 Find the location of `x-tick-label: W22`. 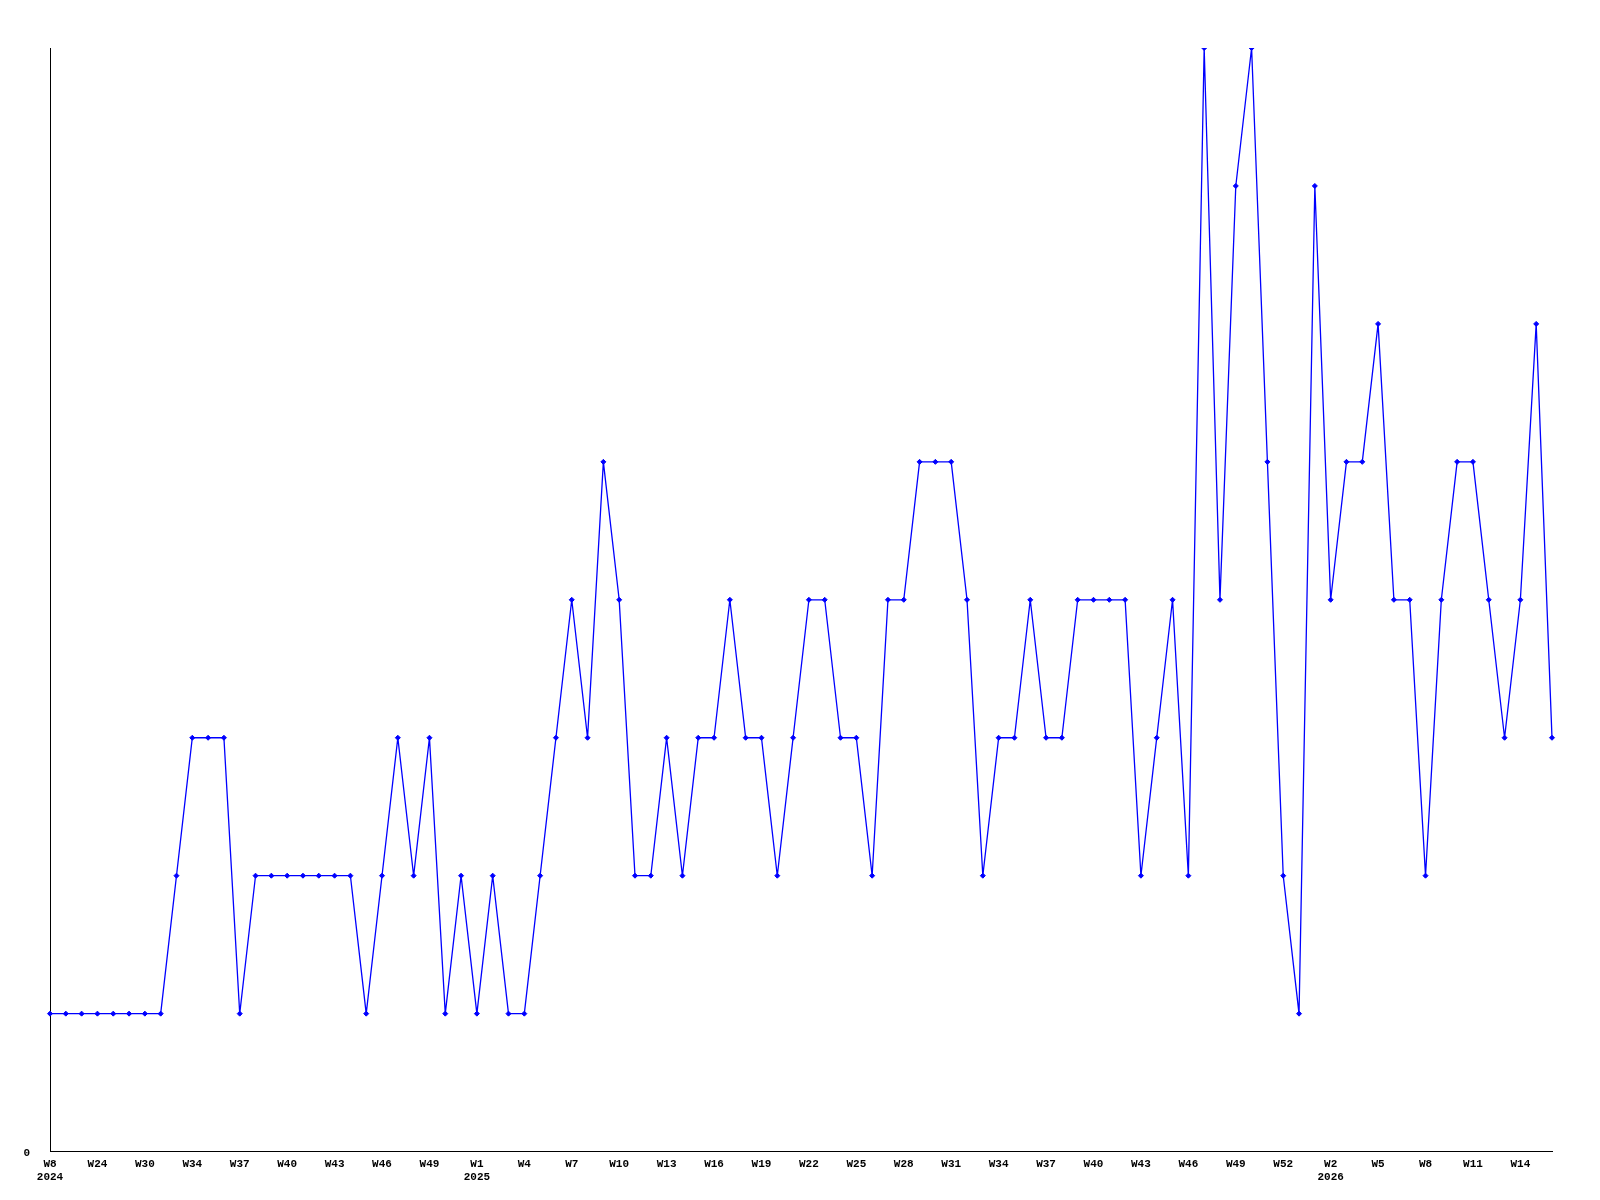

x-tick-label: W22 is located at coordinates (809, 1163).